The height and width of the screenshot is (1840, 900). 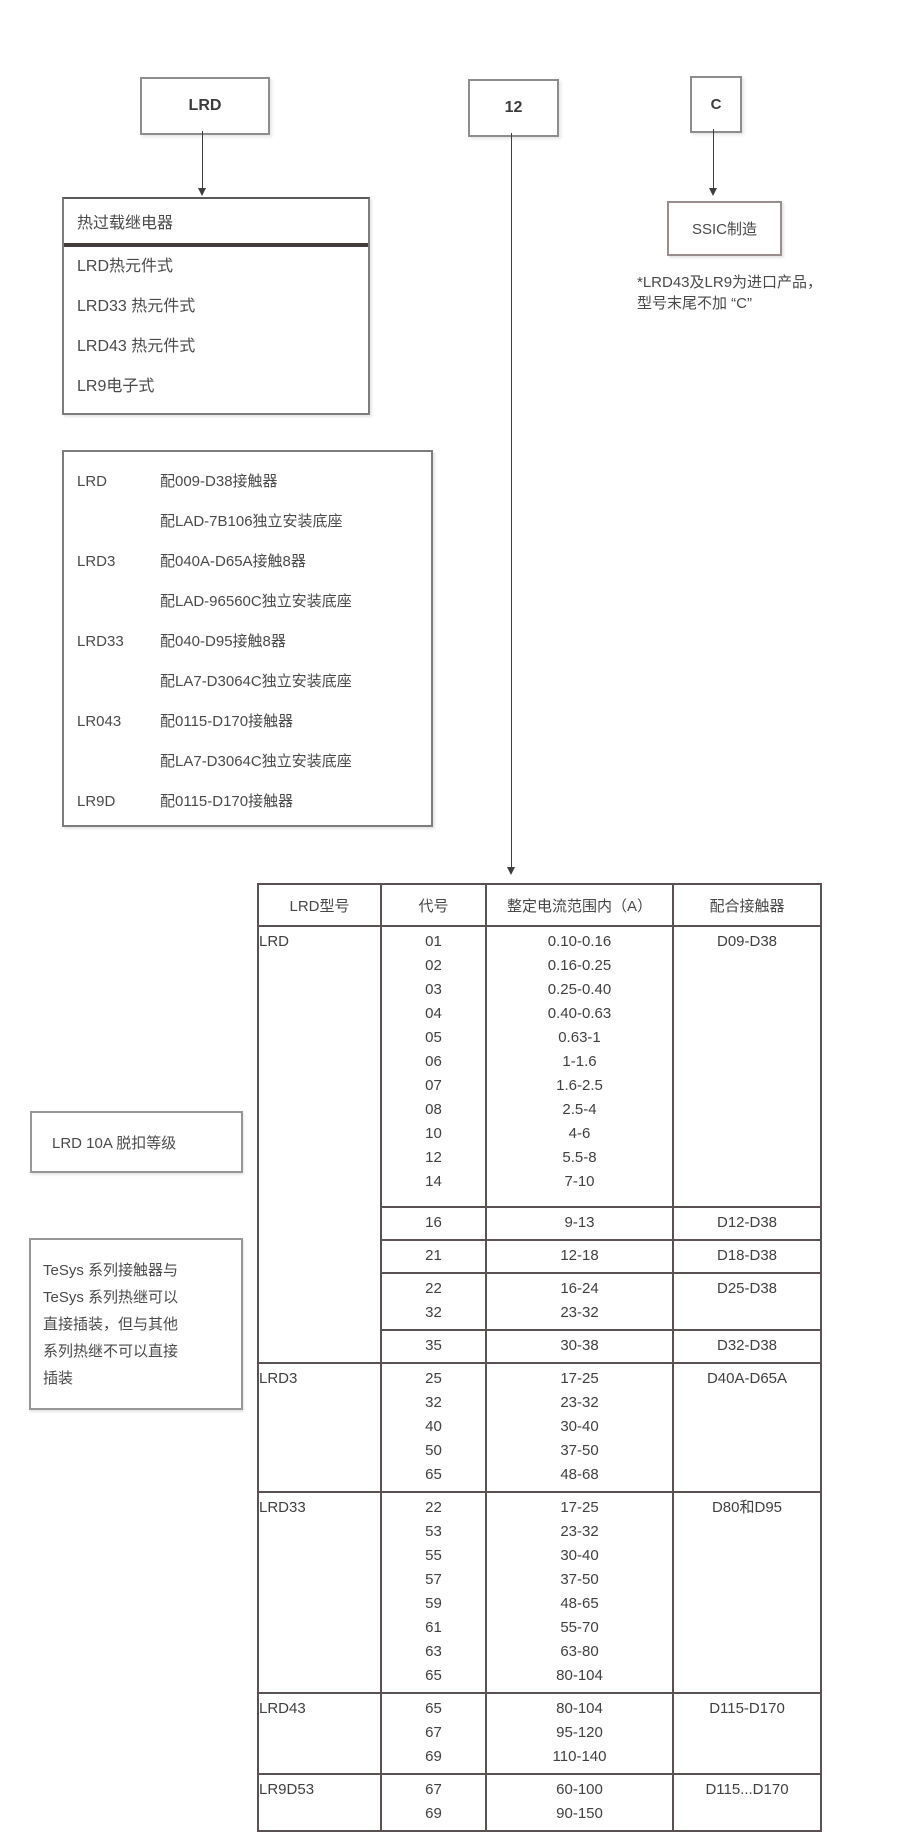 I want to click on tesys-note-line: 系列热继不可以直接, so click(x=111, y=1351).